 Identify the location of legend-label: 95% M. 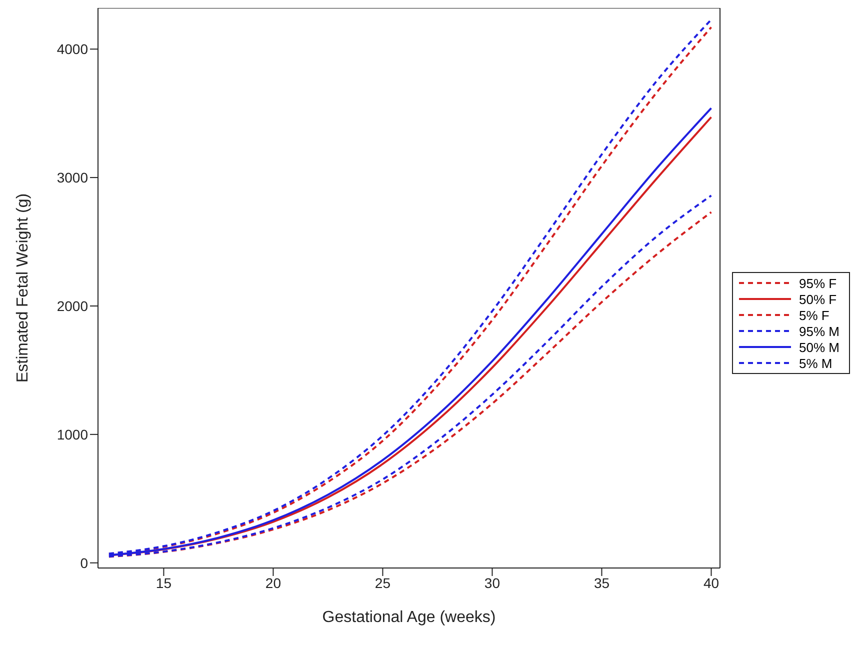
(819, 331).